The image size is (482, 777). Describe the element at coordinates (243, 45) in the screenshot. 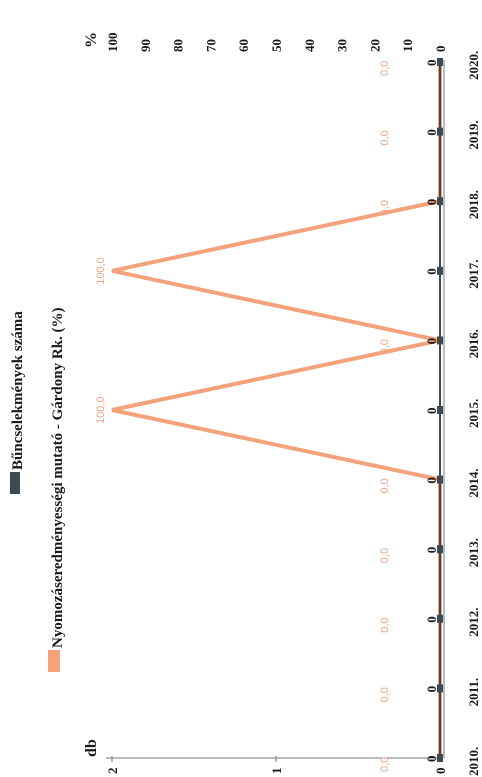

I see `right-axis-tick-label: 60` at that location.